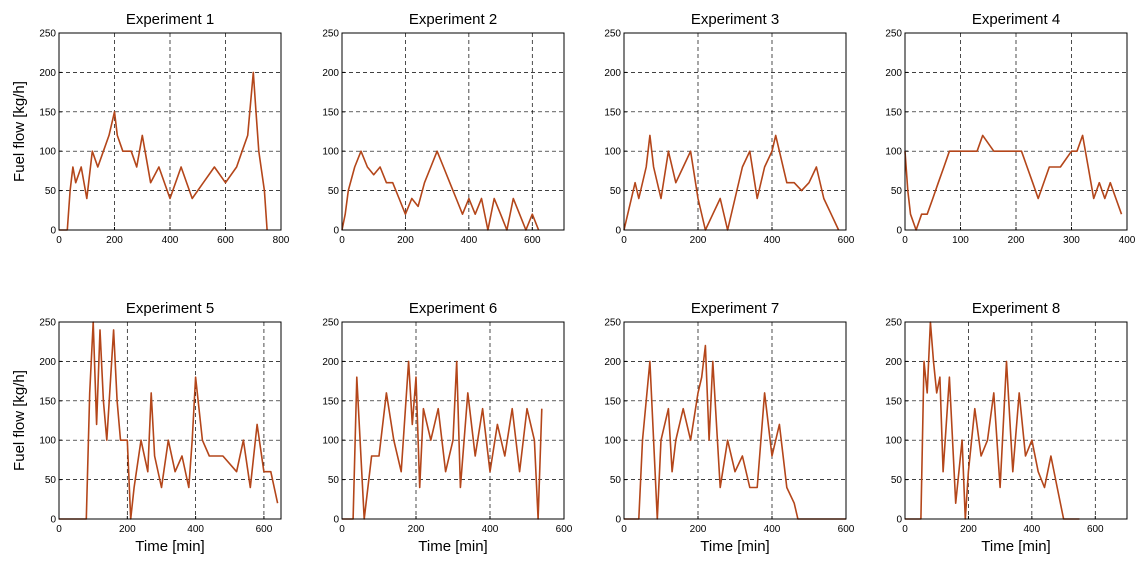 The image size is (1138, 567). I want to click on chart-title: Experiment 6, so click(453, 308).